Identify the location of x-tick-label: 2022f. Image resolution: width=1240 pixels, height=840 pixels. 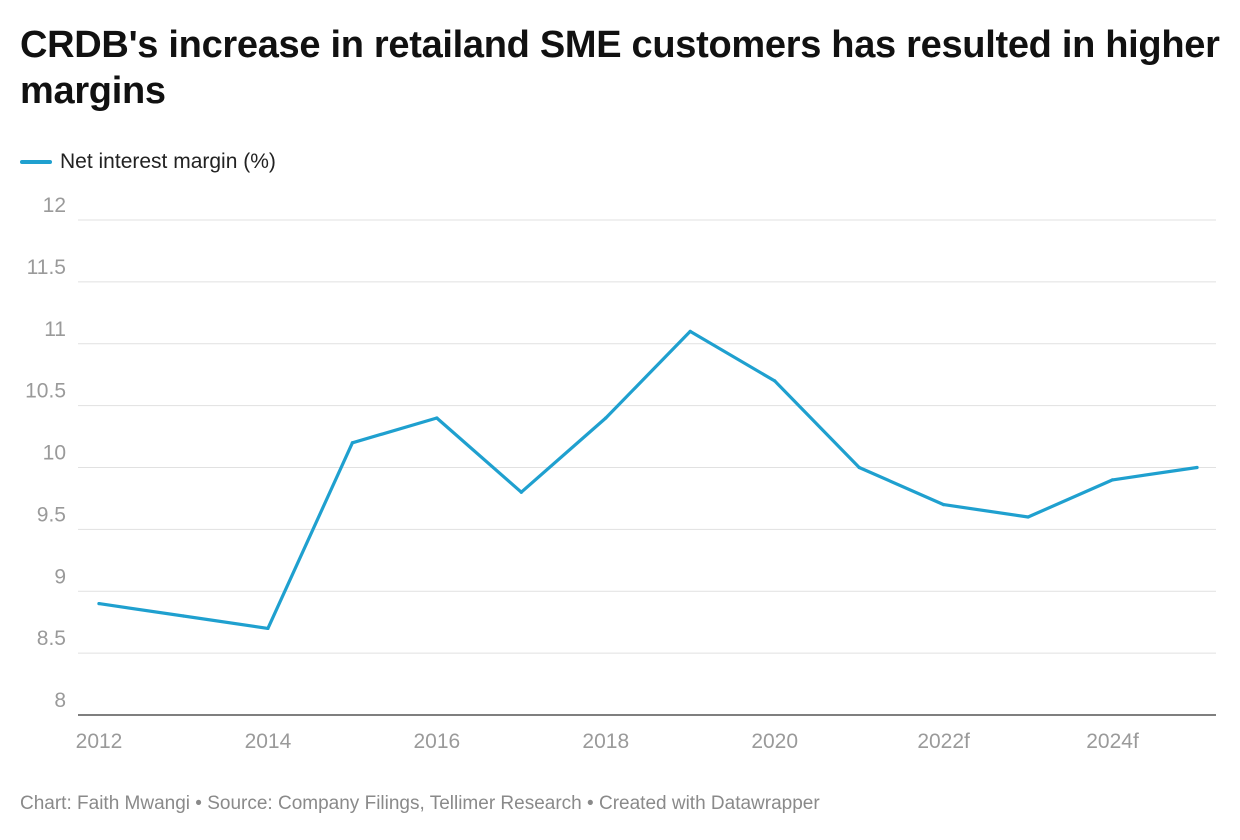
(943, 741).